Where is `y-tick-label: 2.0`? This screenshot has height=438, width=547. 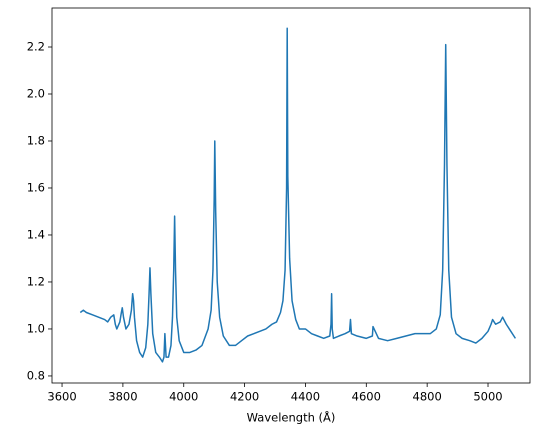 y-tick-label: 2.0 is located at coordinates (36, 93).